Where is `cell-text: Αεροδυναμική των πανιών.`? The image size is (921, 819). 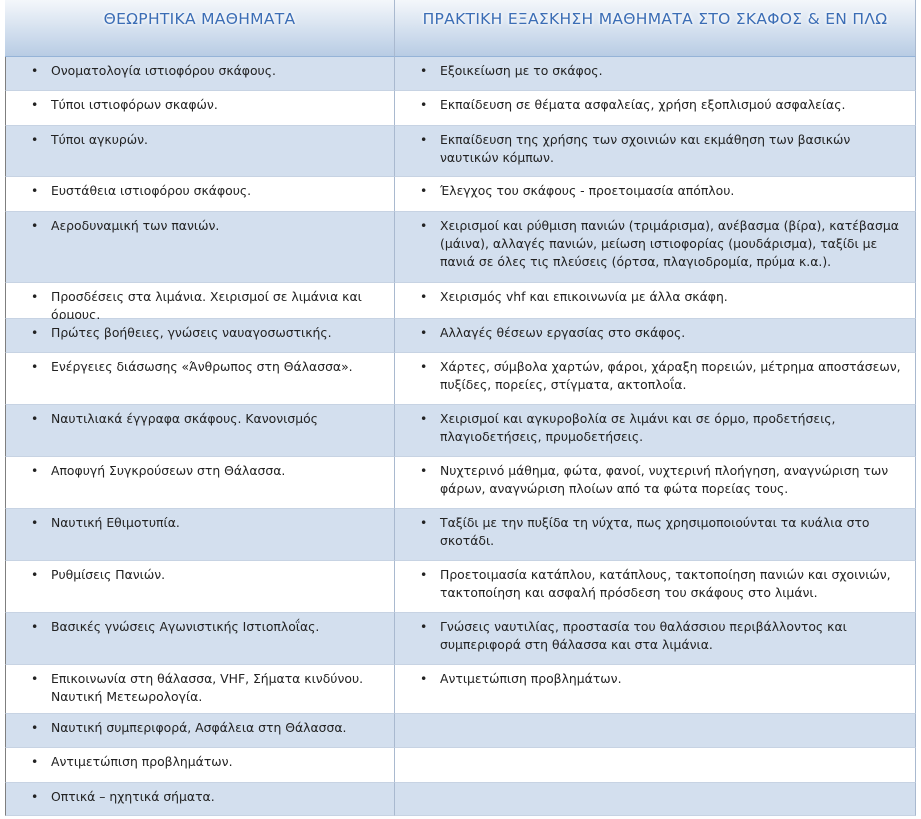
cell-text: Αεροδυναμική των πανιών. is located at coordinates (135, 225).